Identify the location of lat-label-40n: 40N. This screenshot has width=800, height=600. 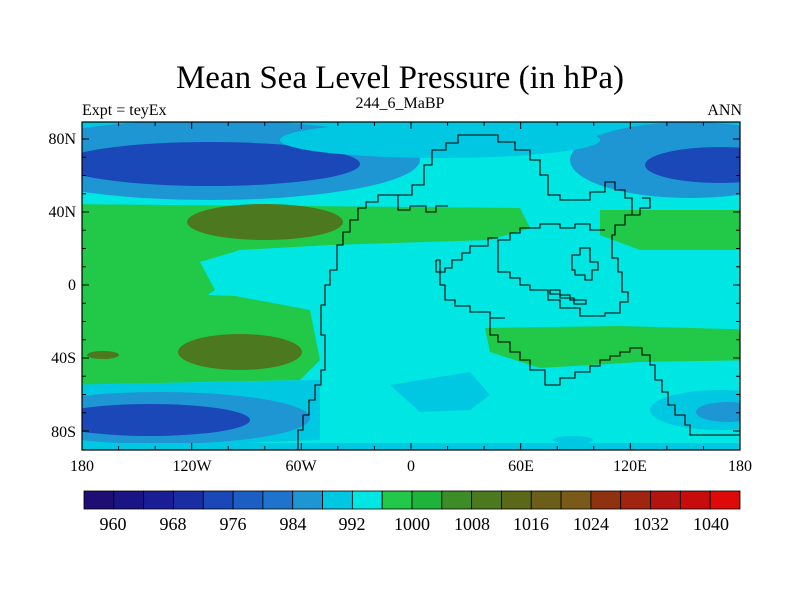
(62, 212).